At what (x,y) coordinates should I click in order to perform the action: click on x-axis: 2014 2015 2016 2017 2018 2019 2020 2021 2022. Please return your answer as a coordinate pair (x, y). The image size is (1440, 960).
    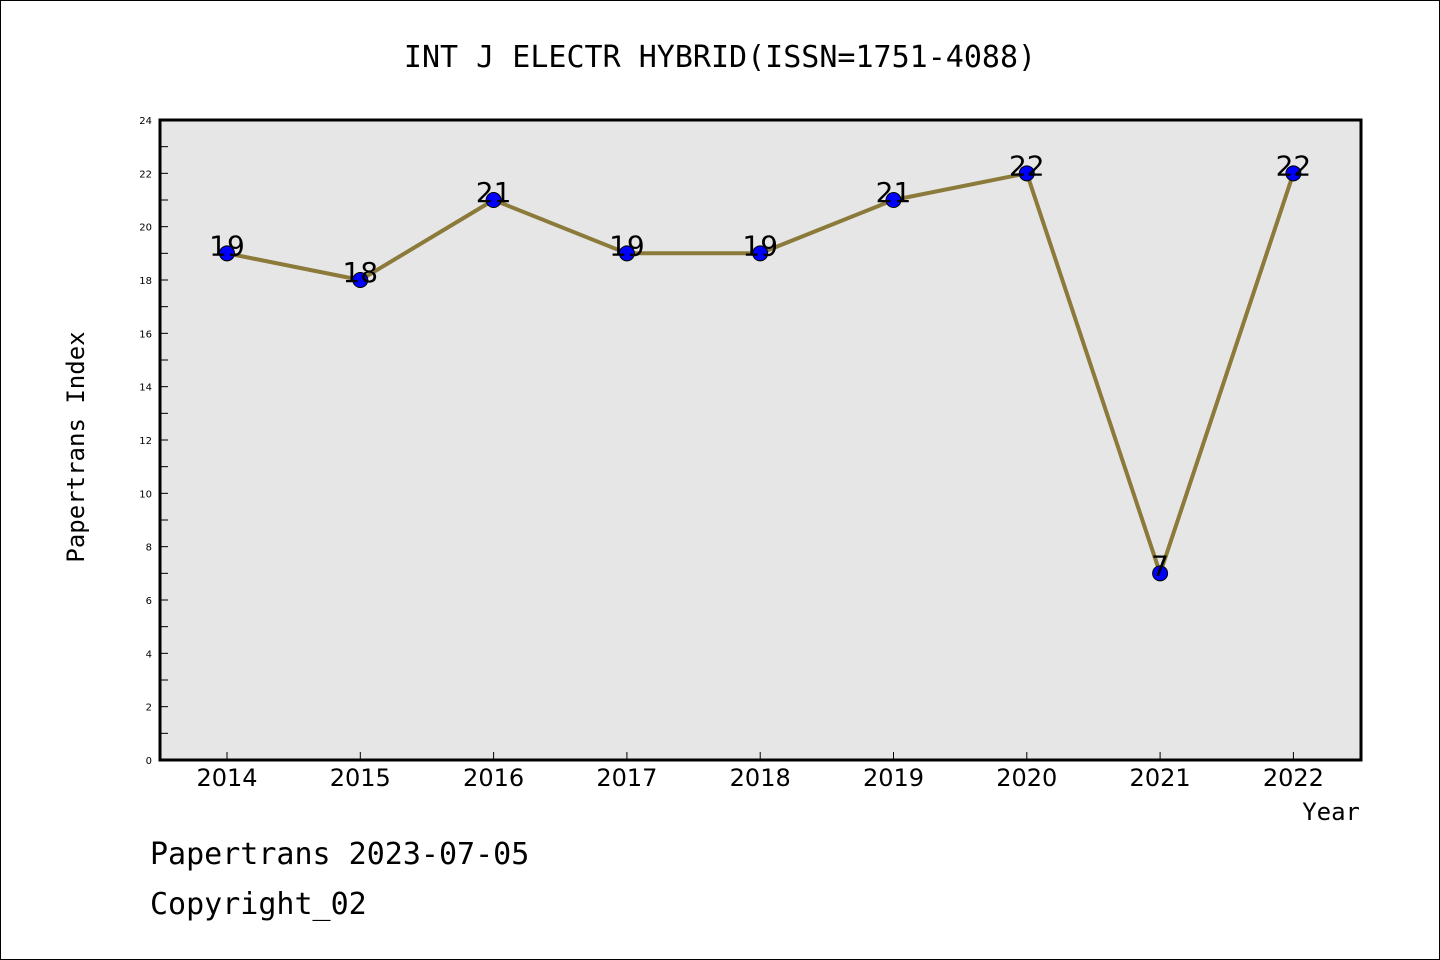
    Looking at the image, I should click on (760, 772).